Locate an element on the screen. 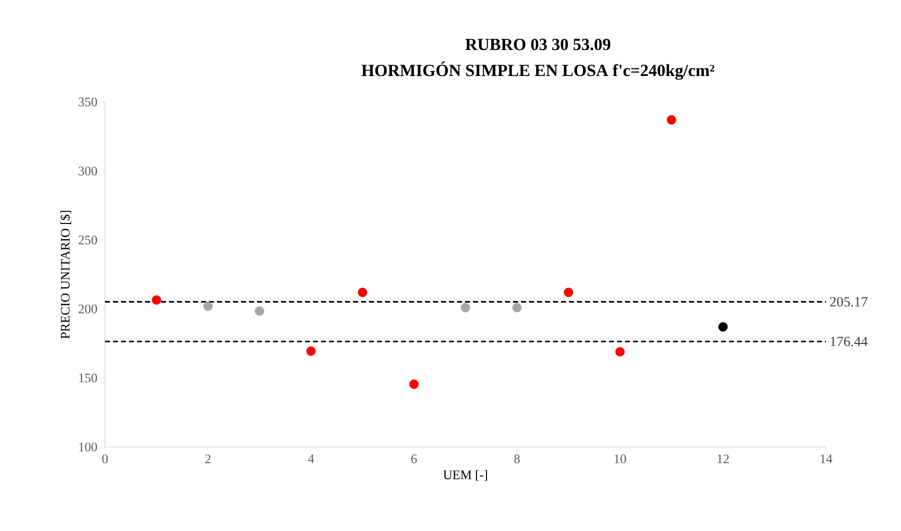 The width and height of the screenshot is (901, 531). x-axis-title: UEM [-] is located at coordinates (465, 475).